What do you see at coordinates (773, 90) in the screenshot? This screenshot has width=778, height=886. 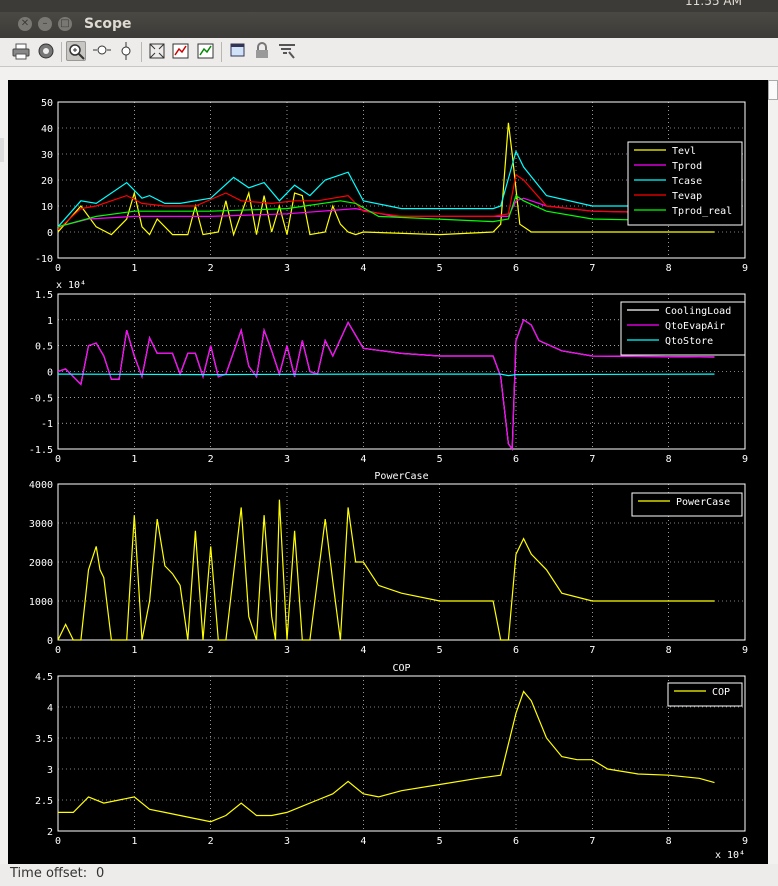 I see `scrollbar` at bounding box center [773, 90].